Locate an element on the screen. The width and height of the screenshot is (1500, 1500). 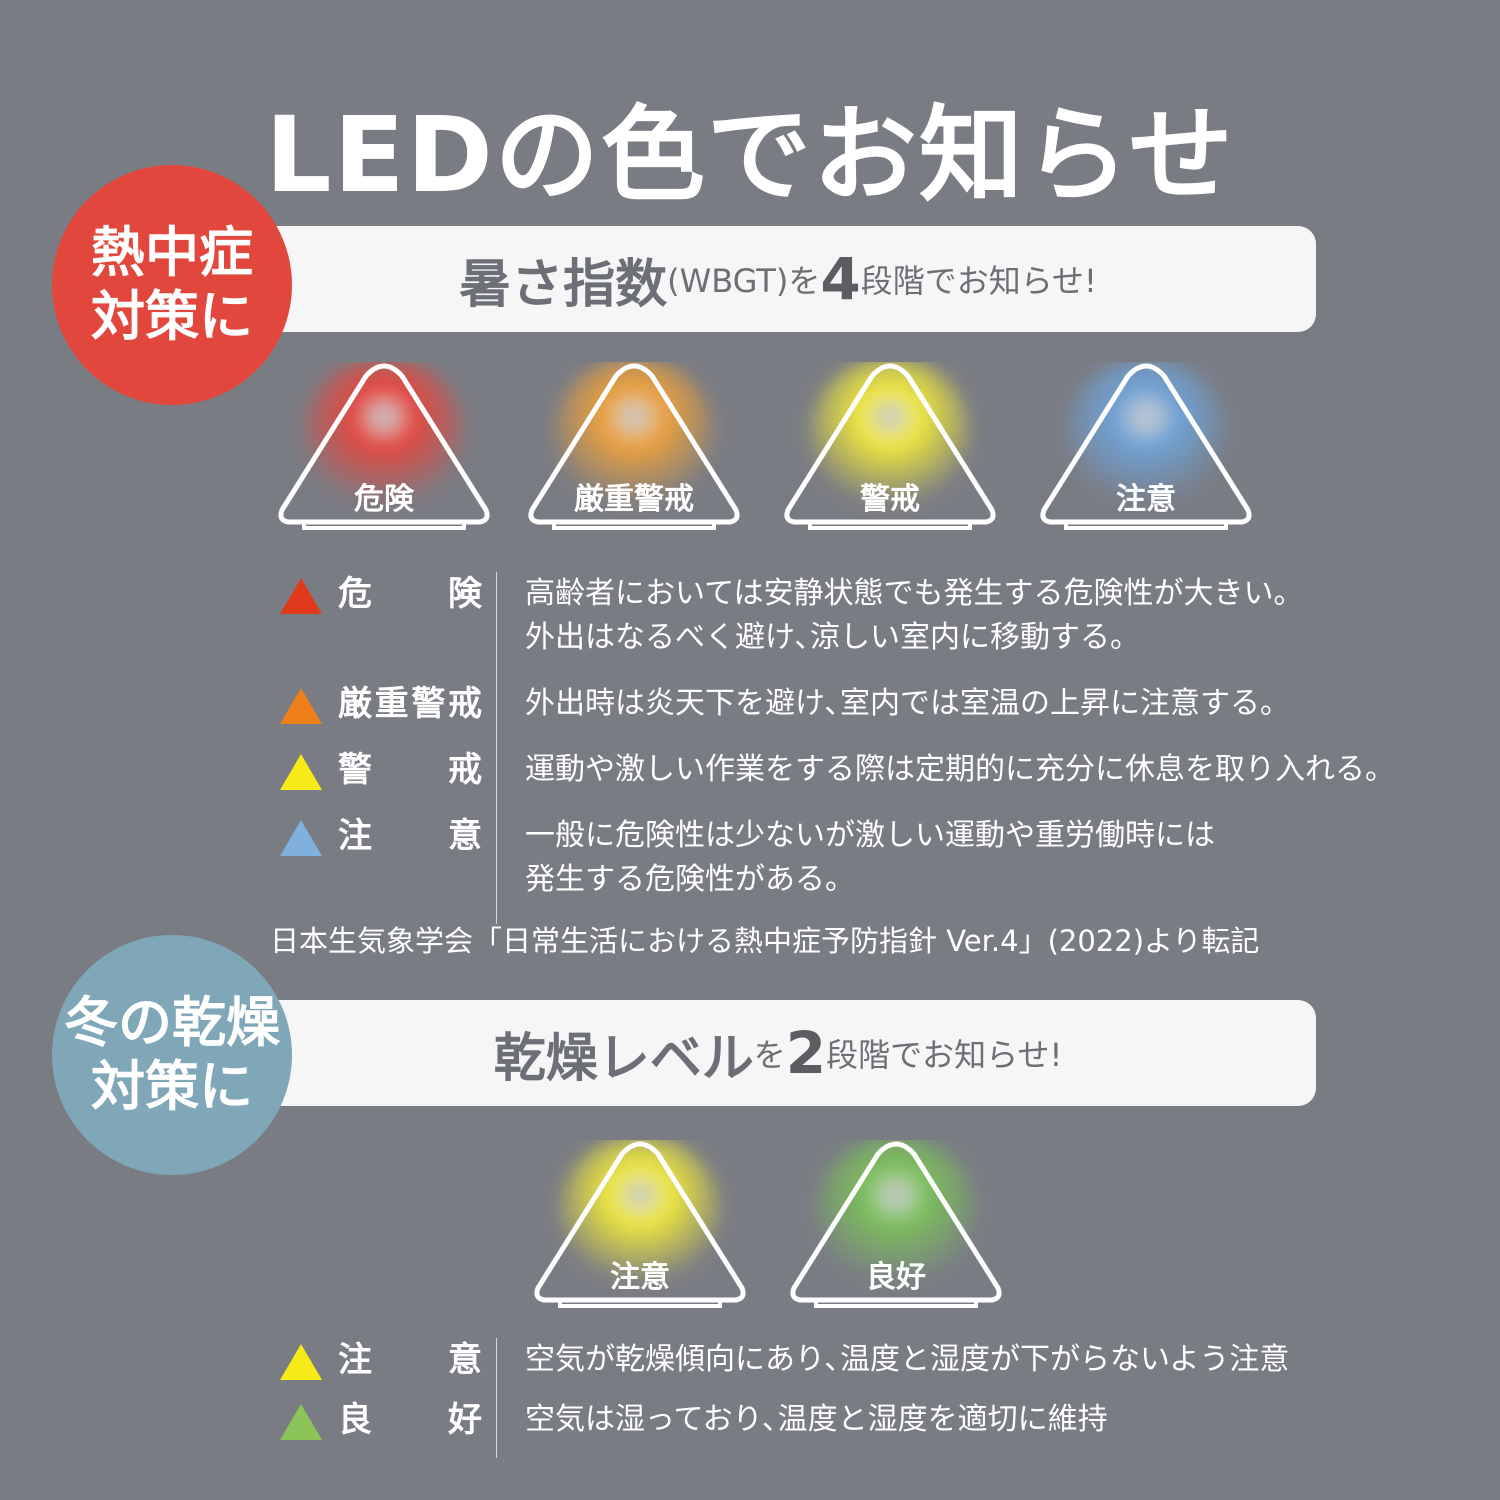
led-light-dry: 良好 is located at coordinates (896, 1225).